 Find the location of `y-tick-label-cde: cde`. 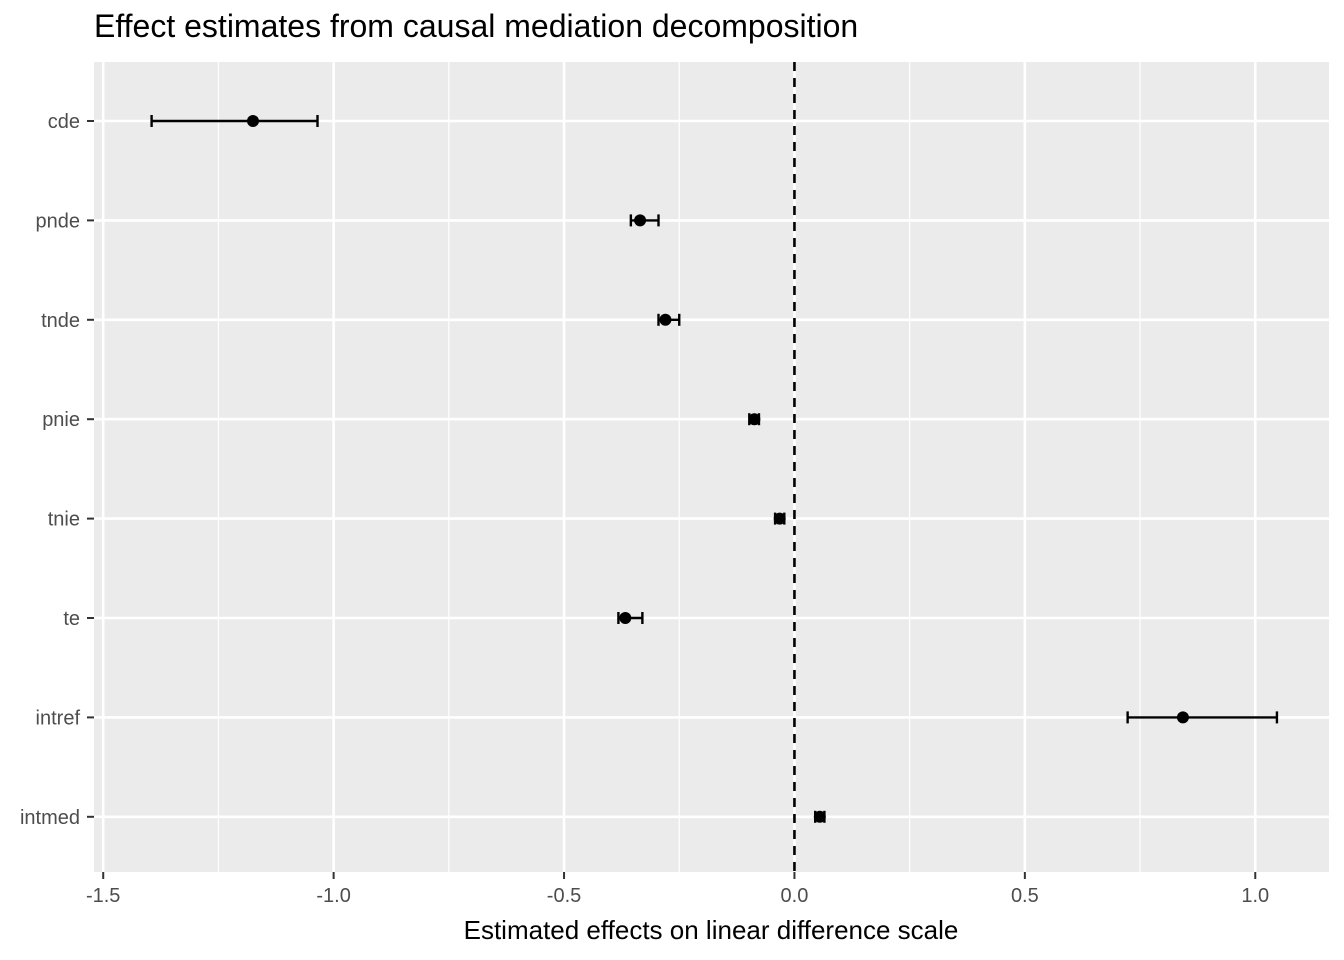

y-tick-label-cde: cde is located at coordinates (64, 122).